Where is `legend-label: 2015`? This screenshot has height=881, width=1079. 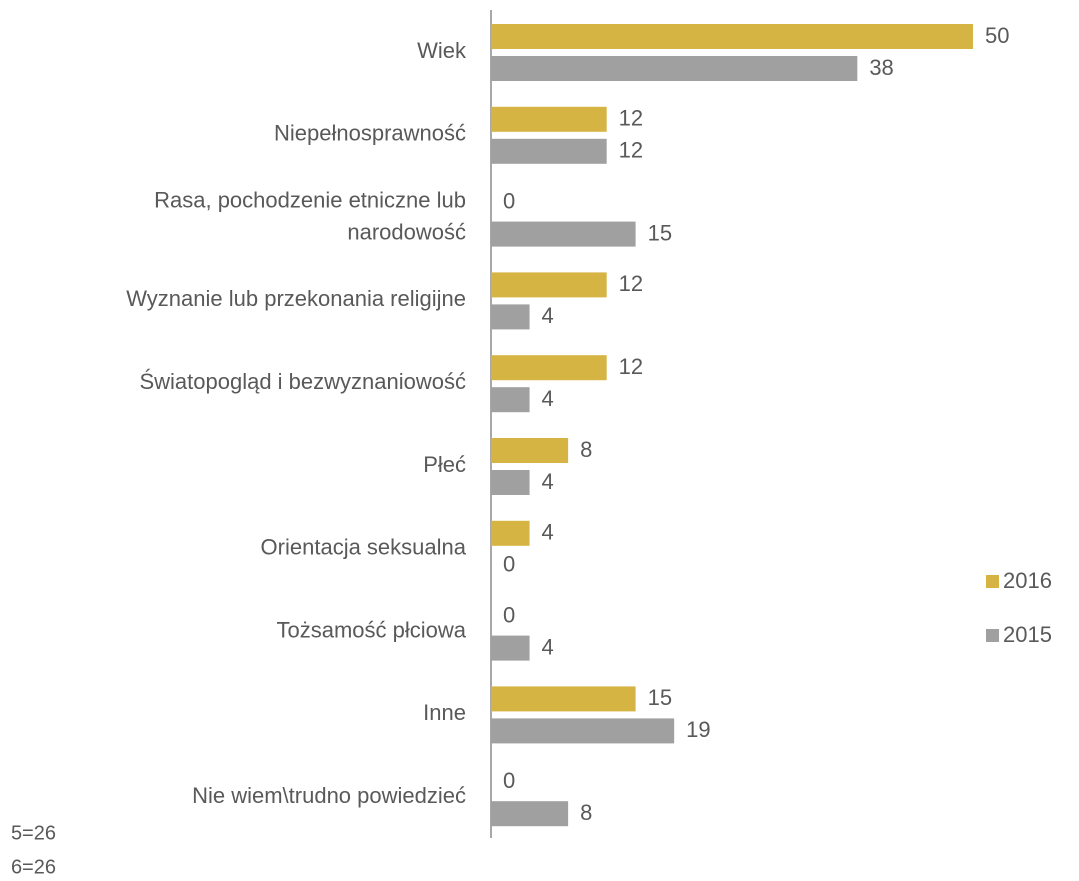 legend-label: 2015 is located at coordinates (1027, 634).